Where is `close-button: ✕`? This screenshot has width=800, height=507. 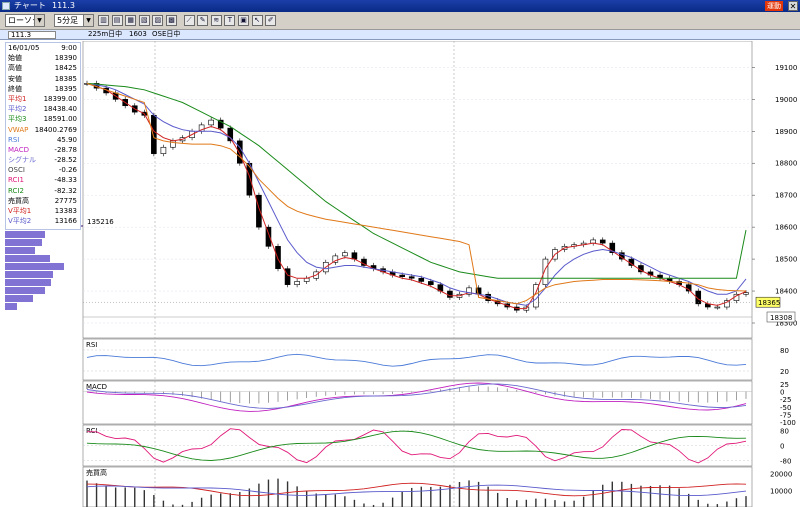
close-button: ✕ is located at coordinates (793, 6).